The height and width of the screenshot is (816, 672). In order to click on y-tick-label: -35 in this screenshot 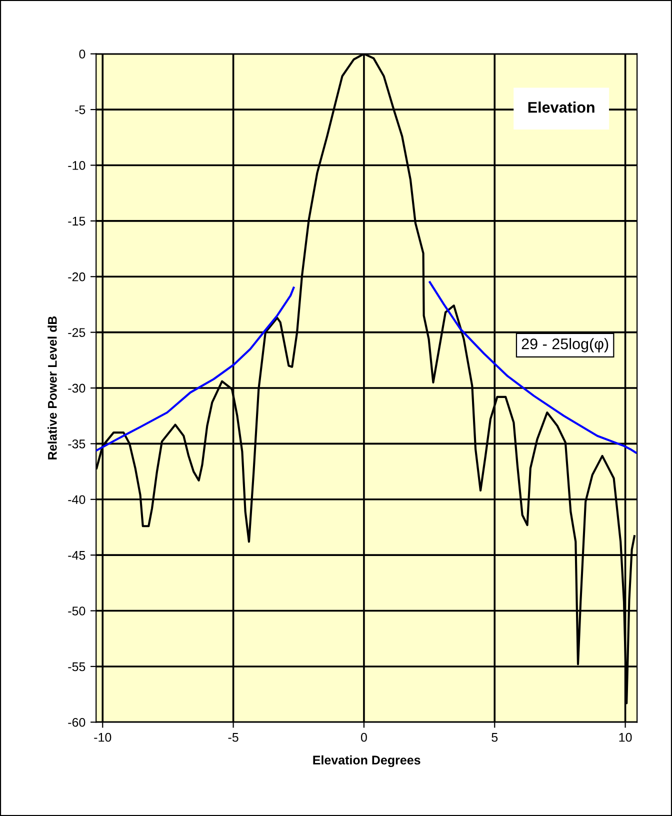, I will do `click(77, 444)`.